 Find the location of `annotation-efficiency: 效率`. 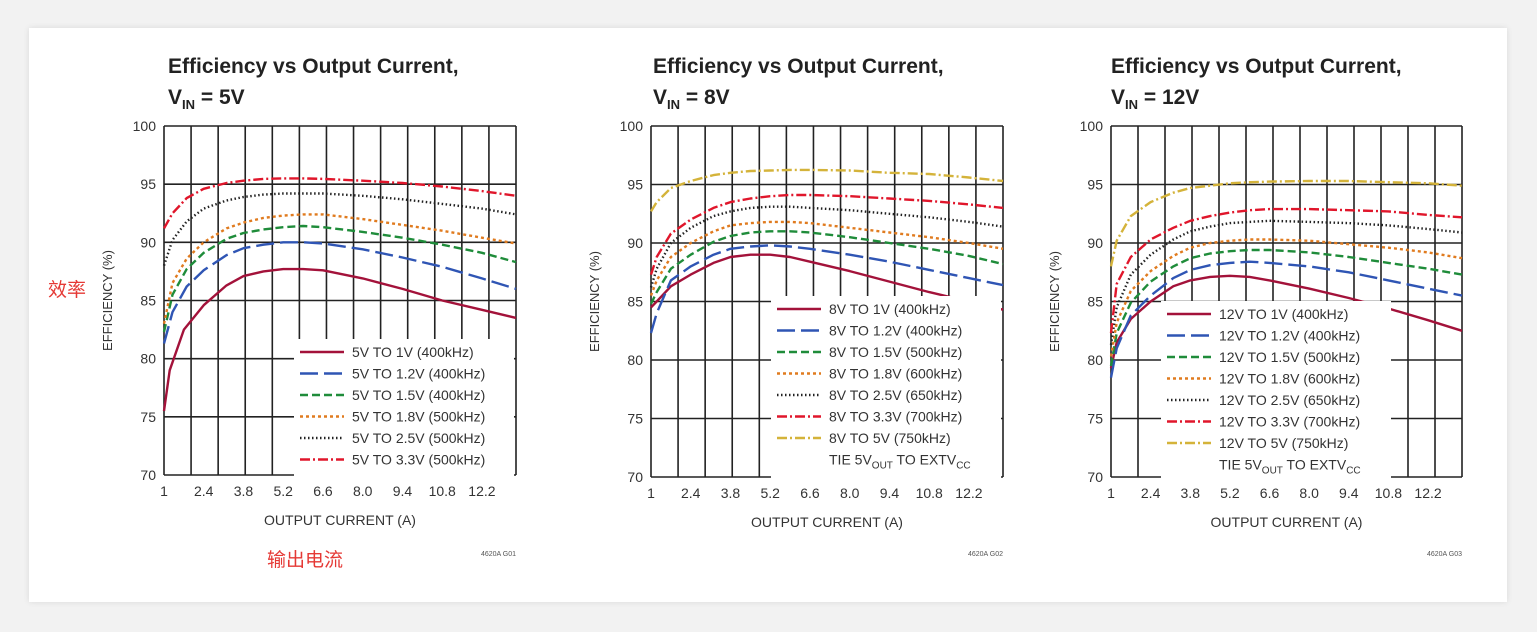

annotation-efficiency: 效率 is located at coordinates (67, 290).